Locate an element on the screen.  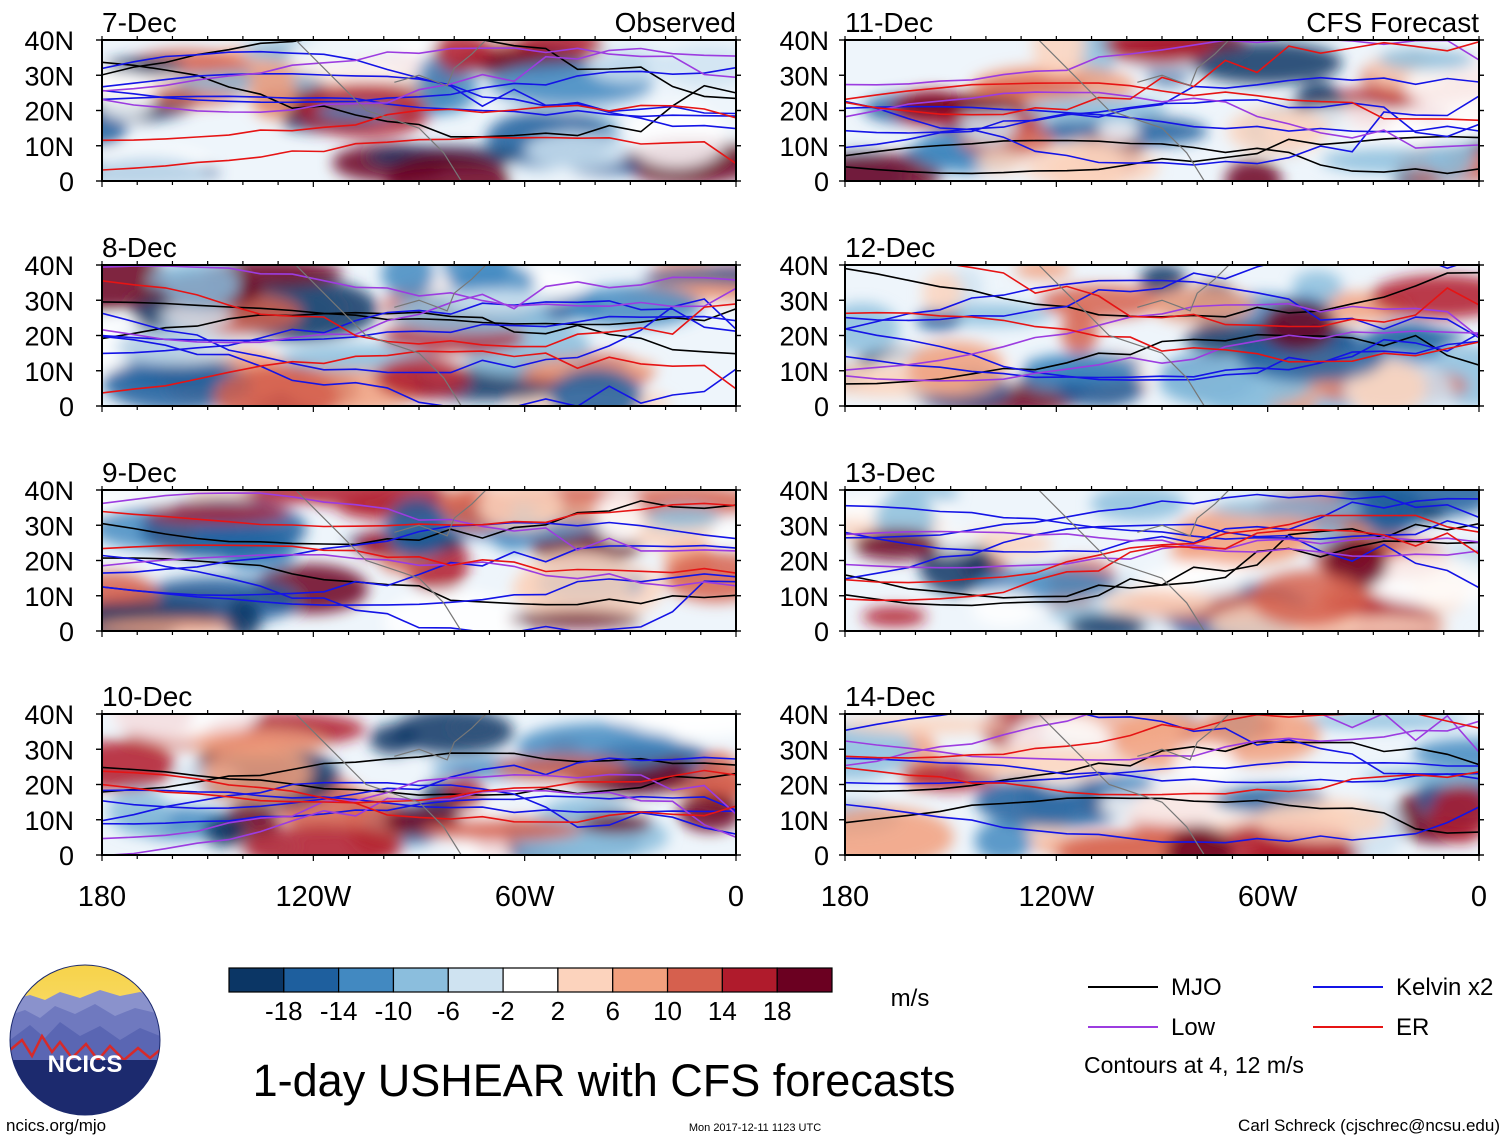
panel-date-label: 14-Dec is located at coordinates (890, 696).